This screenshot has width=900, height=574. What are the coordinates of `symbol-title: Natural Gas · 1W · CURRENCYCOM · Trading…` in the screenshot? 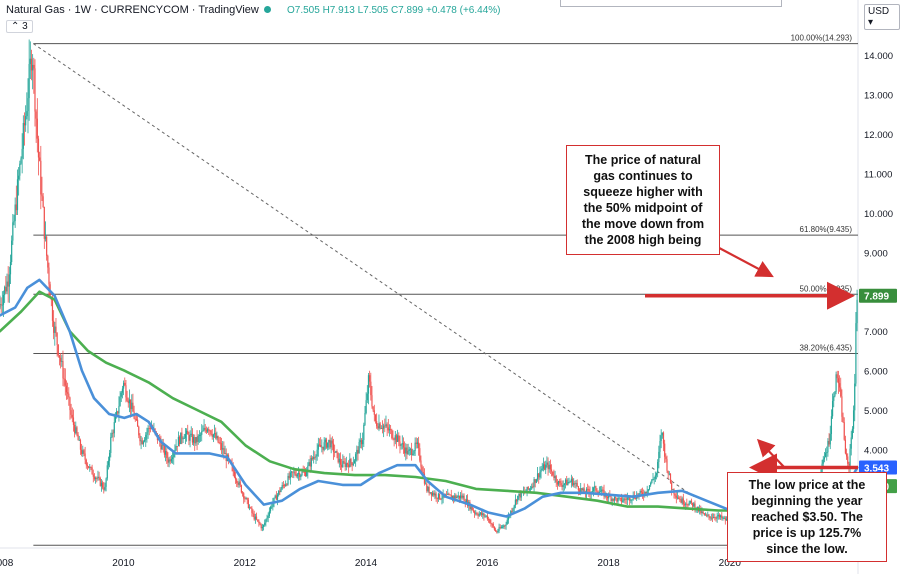 It's located at (132, 10).